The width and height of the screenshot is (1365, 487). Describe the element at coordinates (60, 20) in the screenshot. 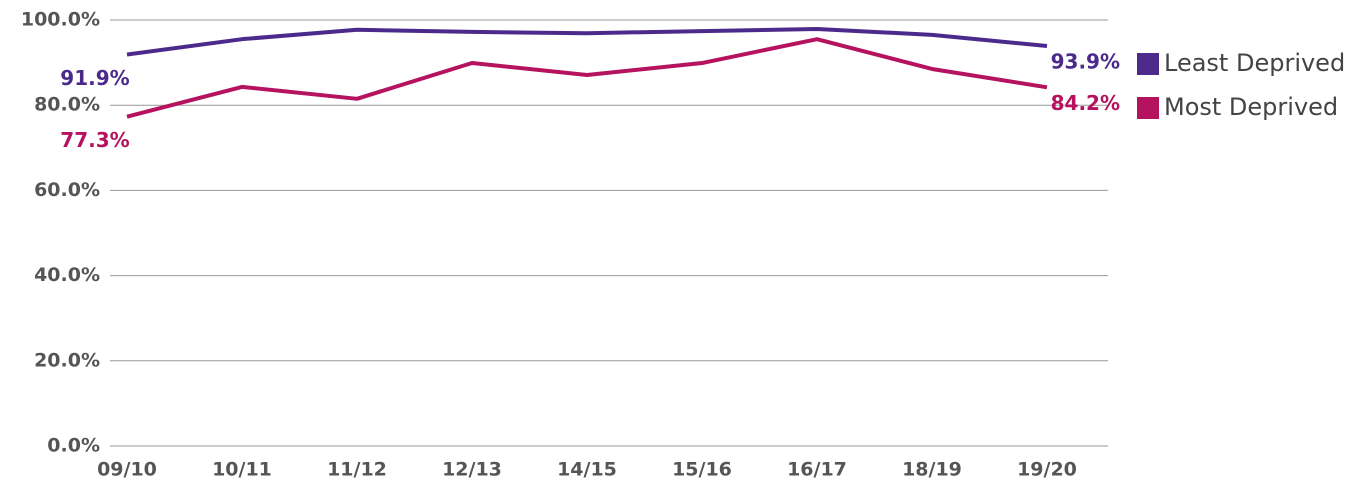

I see `y-tick-label: 100.0%` at that location.